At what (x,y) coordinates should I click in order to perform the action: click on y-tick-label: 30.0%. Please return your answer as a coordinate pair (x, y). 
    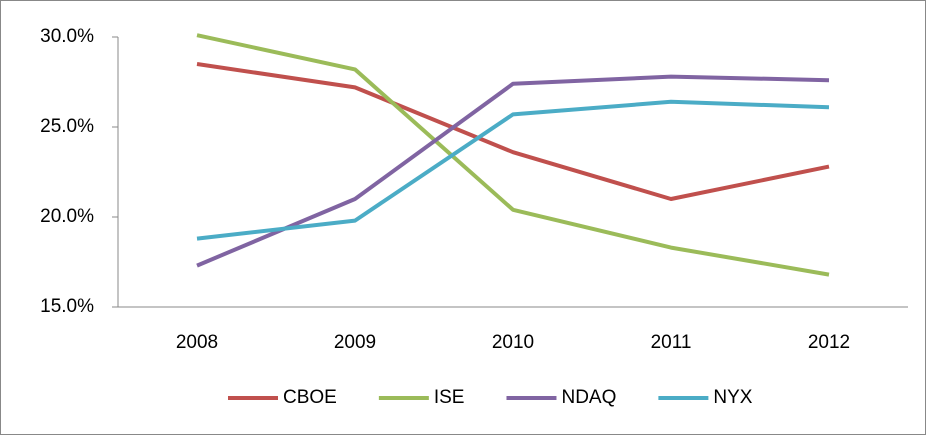
    Looking at the image, I should click on (67, 36).